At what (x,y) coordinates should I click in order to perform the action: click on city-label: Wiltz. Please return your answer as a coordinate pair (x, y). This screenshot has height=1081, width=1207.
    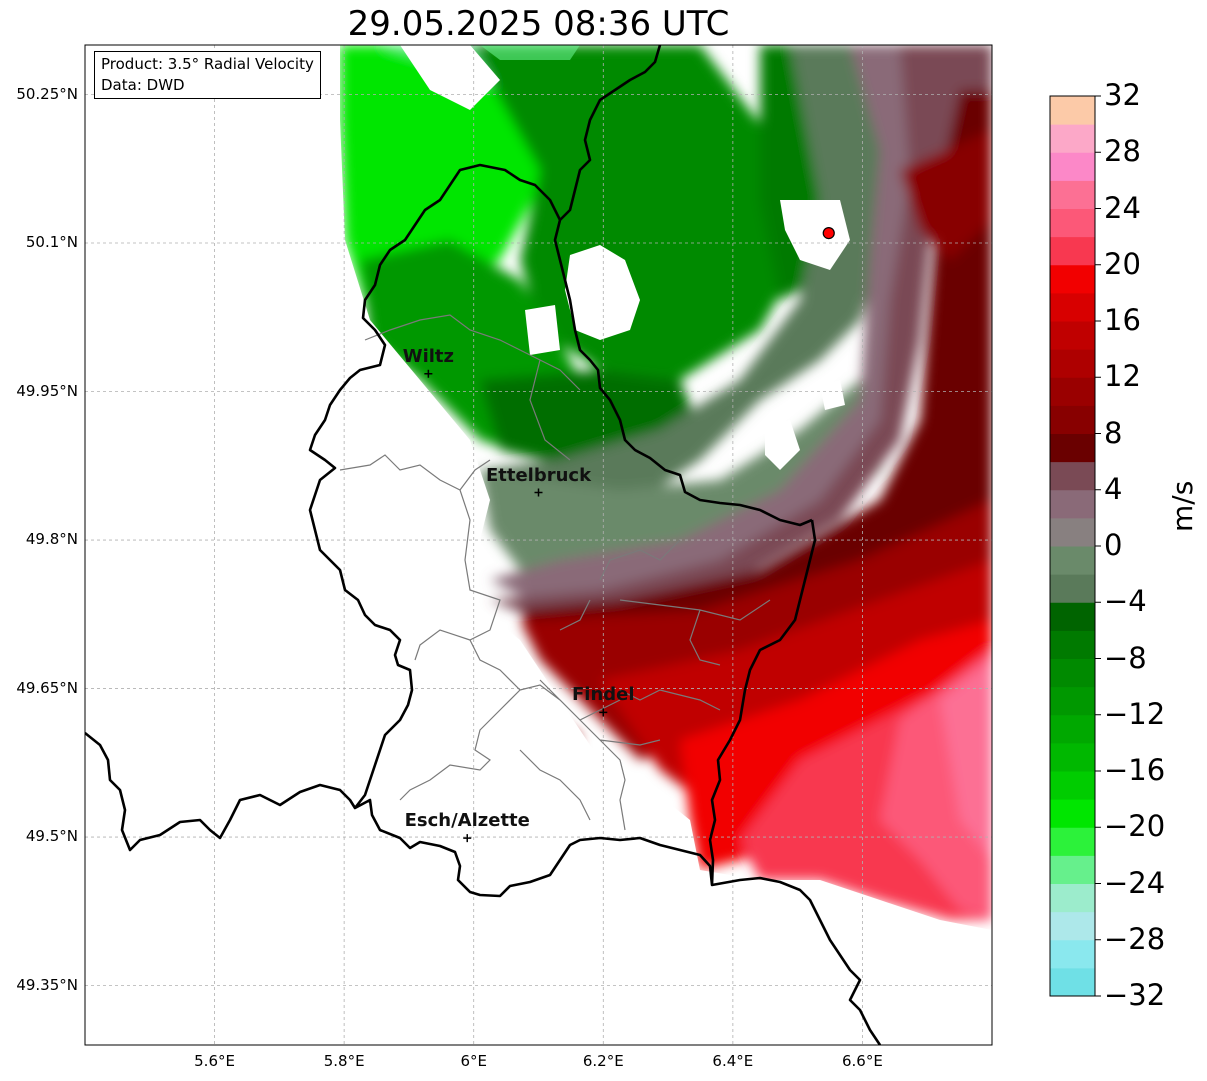
    Looking at the image, I should click on (428, 356).